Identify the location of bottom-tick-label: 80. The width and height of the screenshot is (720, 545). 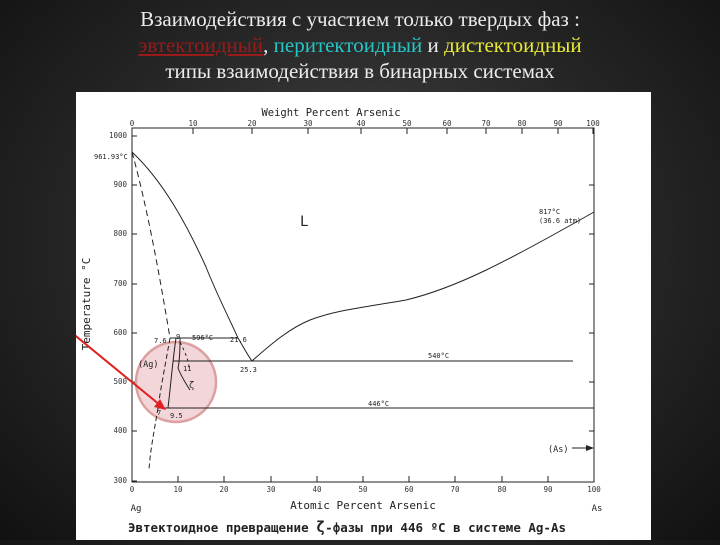
(502, 489).